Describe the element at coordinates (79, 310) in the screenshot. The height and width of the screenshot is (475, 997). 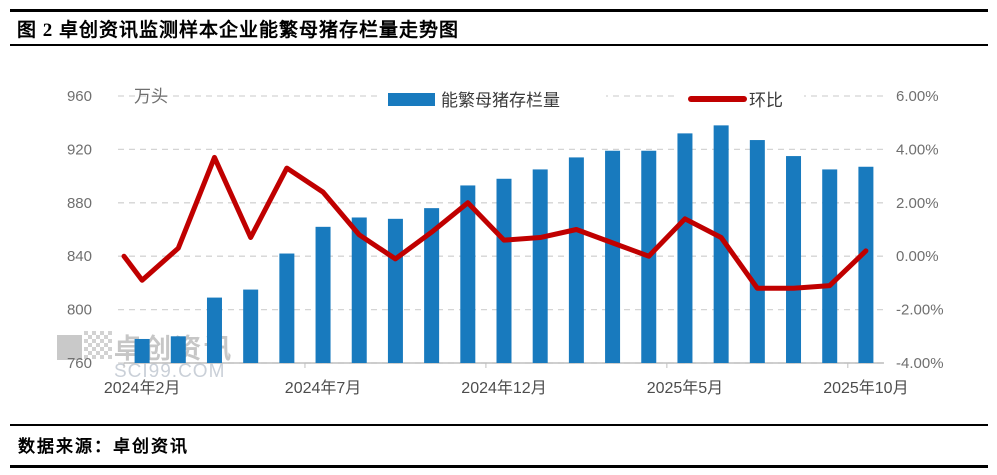
I see `svg-text: 800` at that location.